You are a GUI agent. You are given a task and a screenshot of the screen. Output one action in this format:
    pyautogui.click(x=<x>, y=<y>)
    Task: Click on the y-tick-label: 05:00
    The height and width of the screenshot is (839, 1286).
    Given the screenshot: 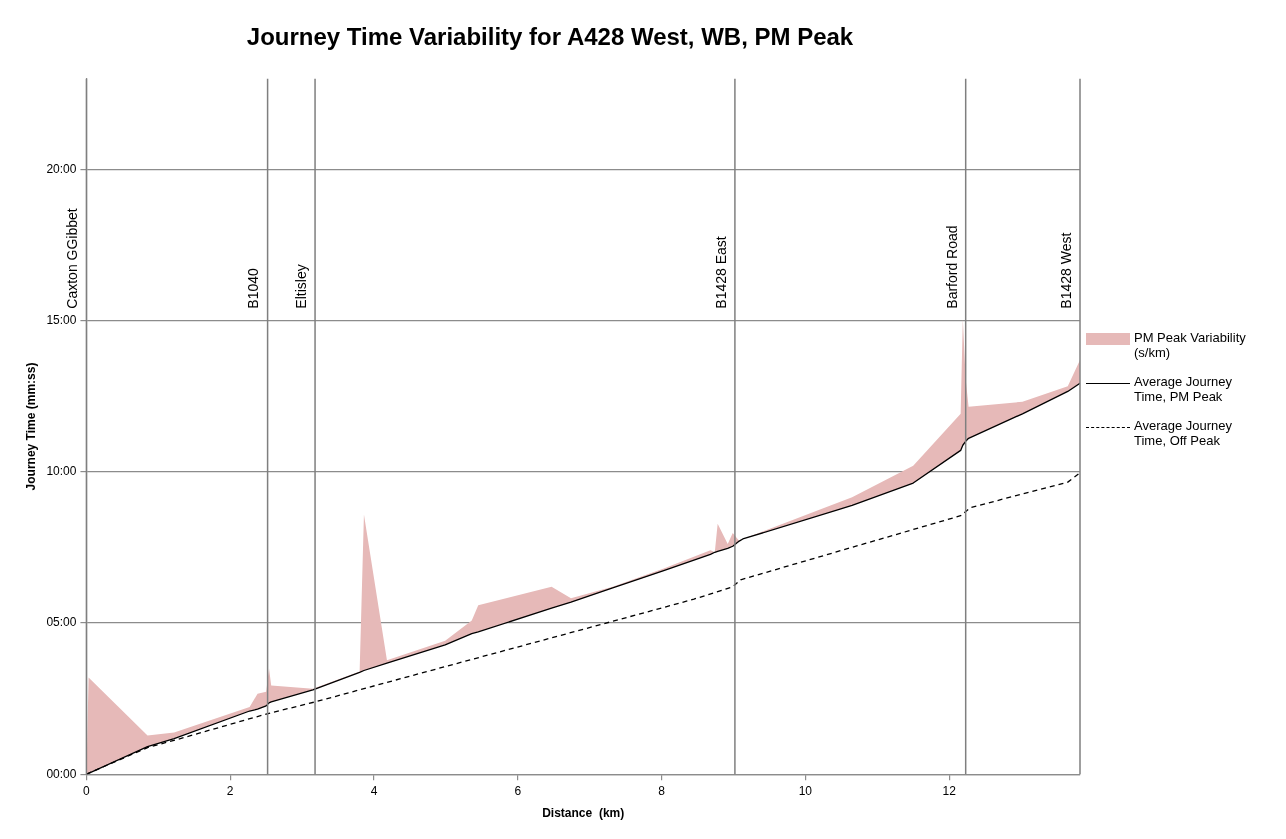 What is the action you would take?
    pyautogui.click(x=61, y=622)
    